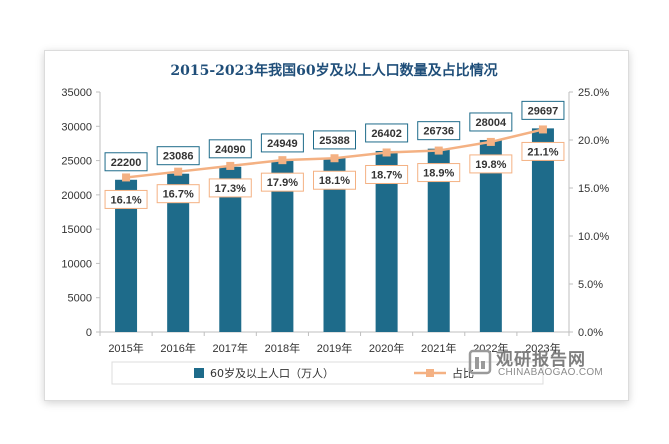  Describe the element at coordinates (230, 165) in the screenshot. I see `ratio-marker-2017` at that location.